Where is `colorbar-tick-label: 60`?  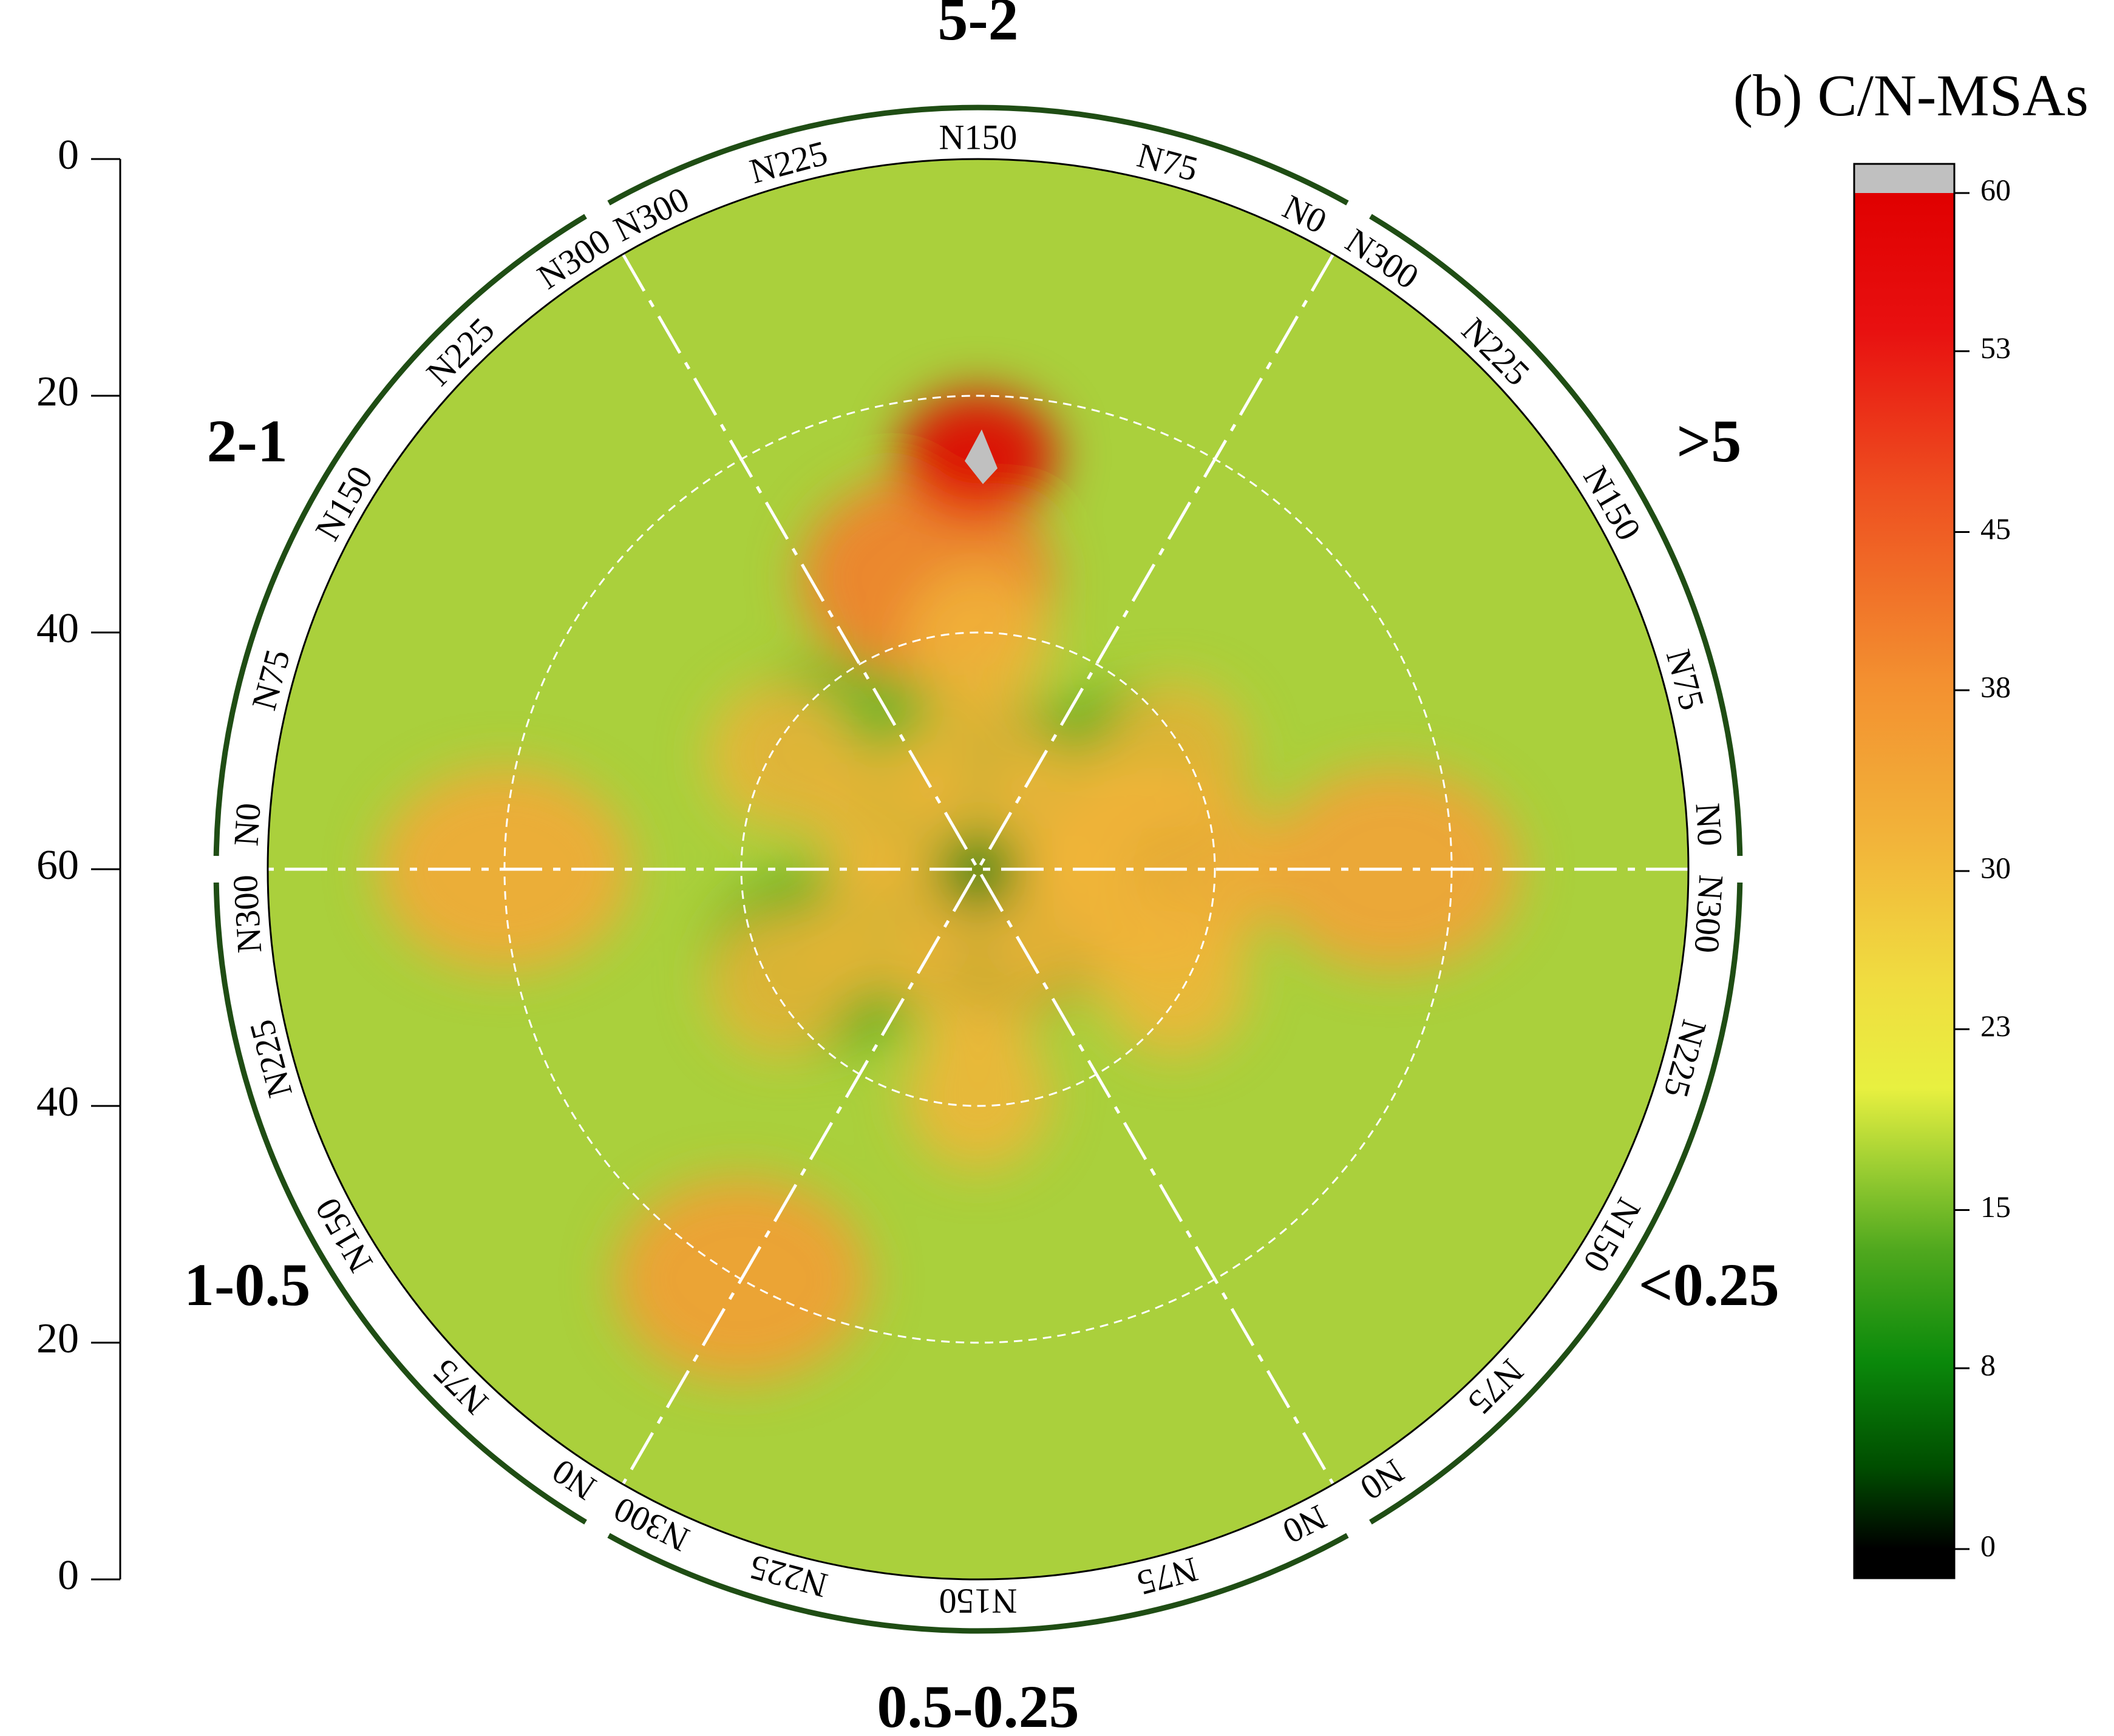 colorbar-tick-label: 60 is located at coordinates (1995, 189).